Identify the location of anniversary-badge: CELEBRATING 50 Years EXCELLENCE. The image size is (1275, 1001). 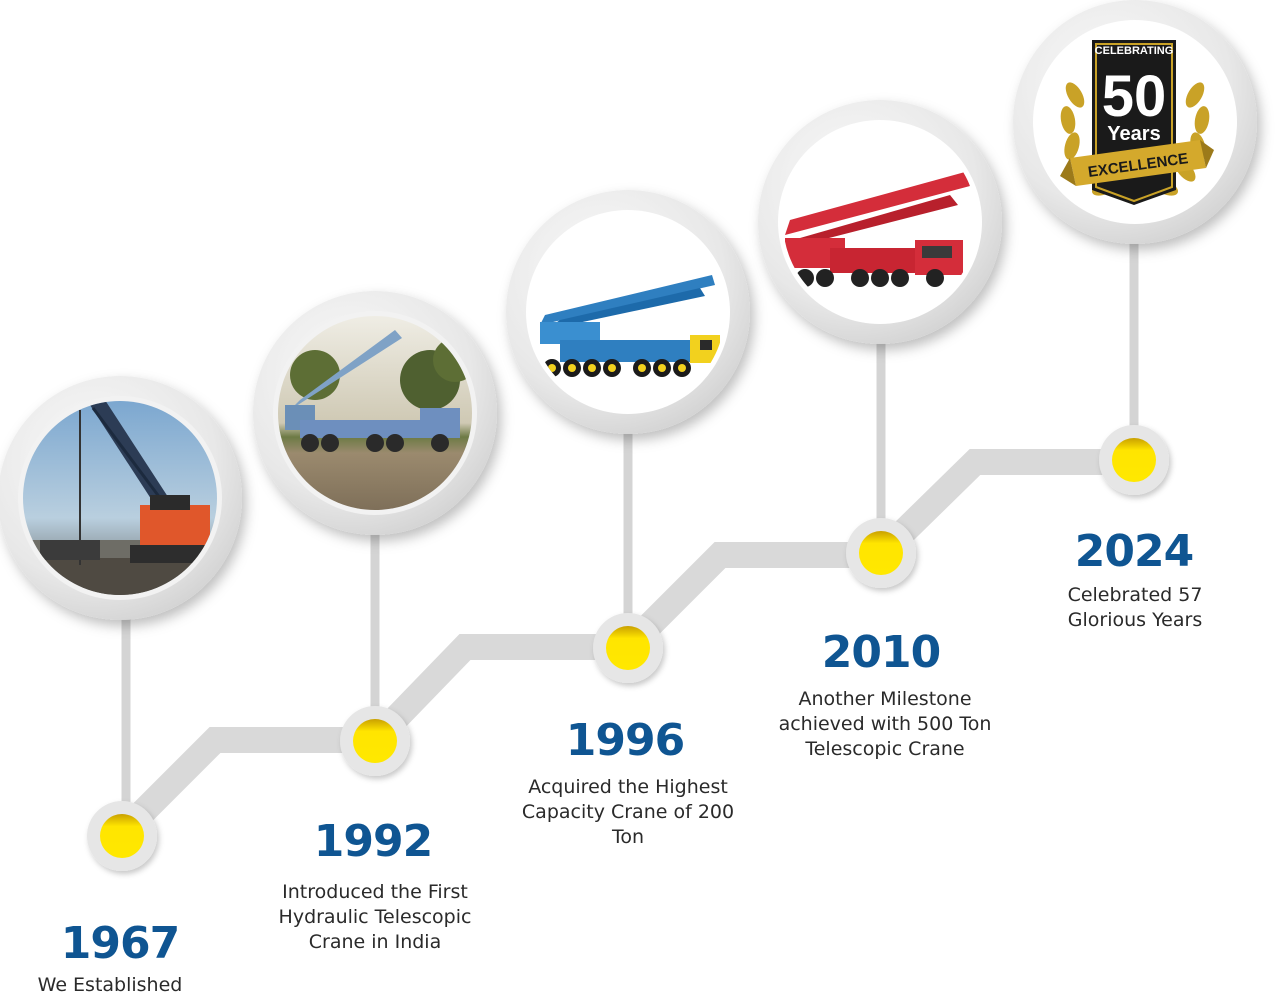
(1137, 122).